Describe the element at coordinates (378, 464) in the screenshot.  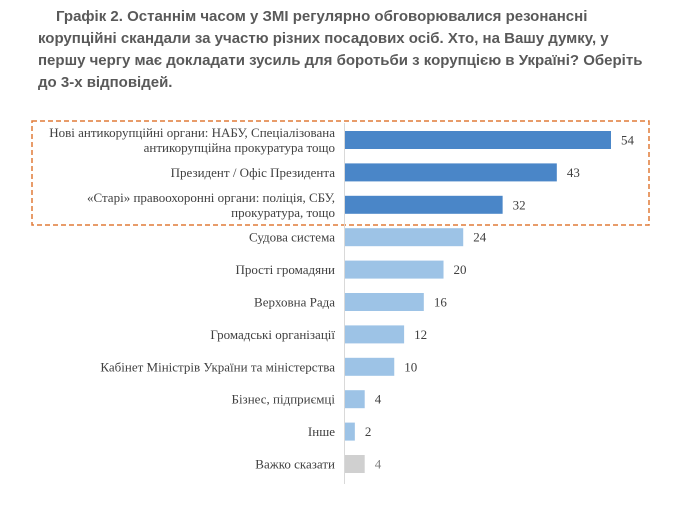
I see `bar-value-label-10: 4` at that location.